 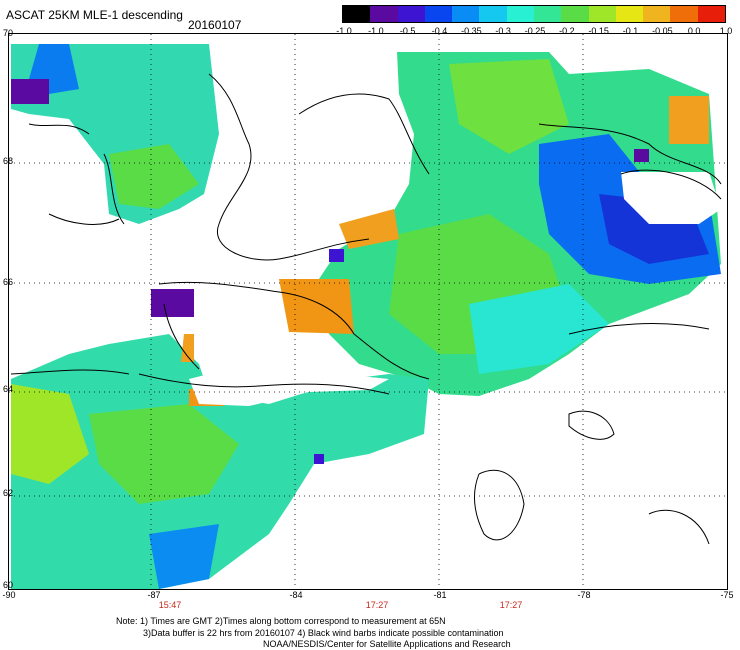 What do you see at coordinates (296, 595) in the screenshot?
I see `lon-tick-84: -84` at bounding box center [296, 595].